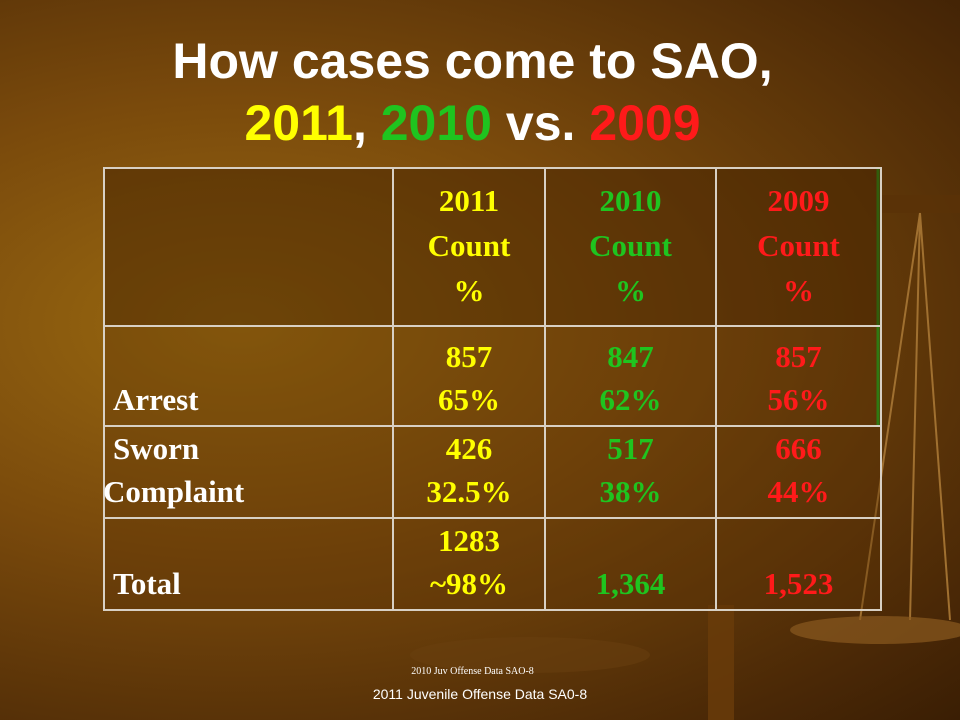  Describe the element at coordinates (630, 564) in the screenshot. I see `value-cell: 1,364` at that location.